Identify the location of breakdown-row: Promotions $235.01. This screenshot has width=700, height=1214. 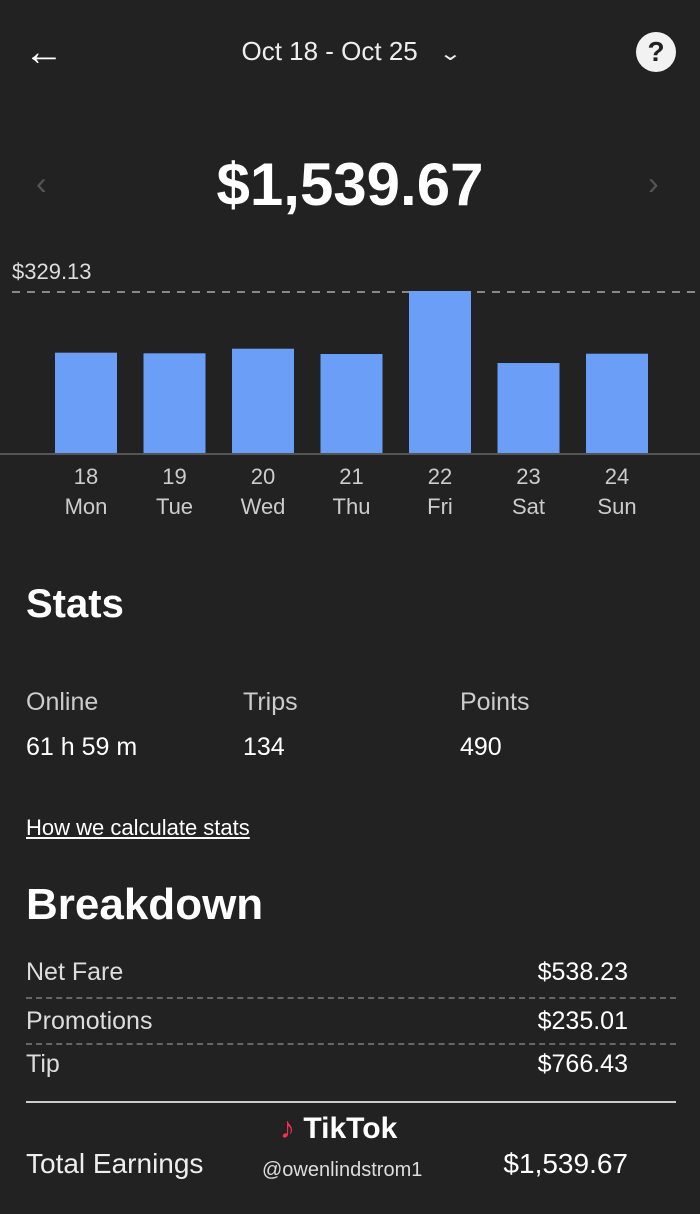
(327, 1031).